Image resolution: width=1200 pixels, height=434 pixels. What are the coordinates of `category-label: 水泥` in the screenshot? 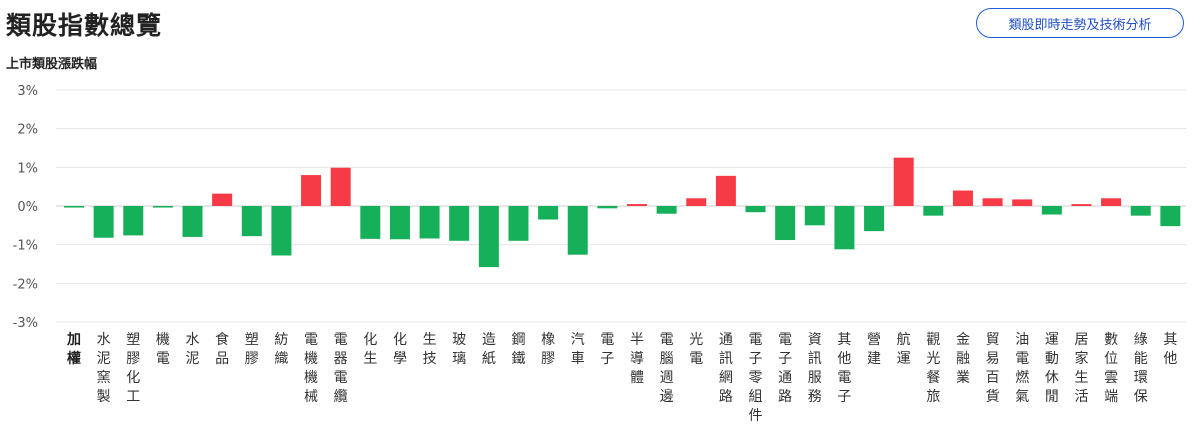 It's located at (193, 349).